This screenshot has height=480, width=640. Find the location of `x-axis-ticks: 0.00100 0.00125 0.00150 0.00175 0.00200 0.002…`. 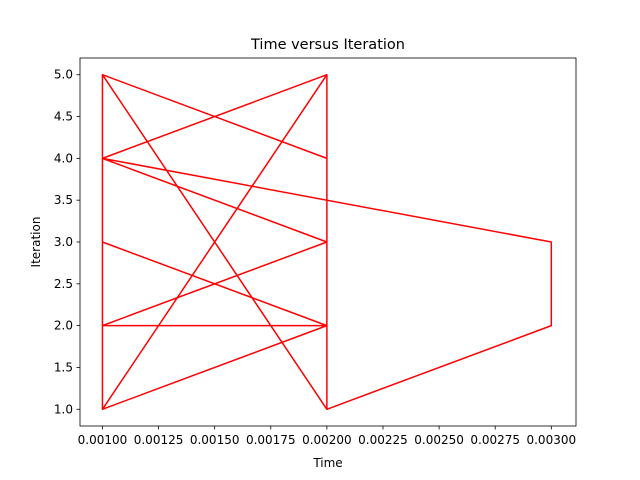

x-axis-ticks: 0.00100 0.00125 0.00150 0.00175 0.00200 0.002… is located at coordinates (327, 436).